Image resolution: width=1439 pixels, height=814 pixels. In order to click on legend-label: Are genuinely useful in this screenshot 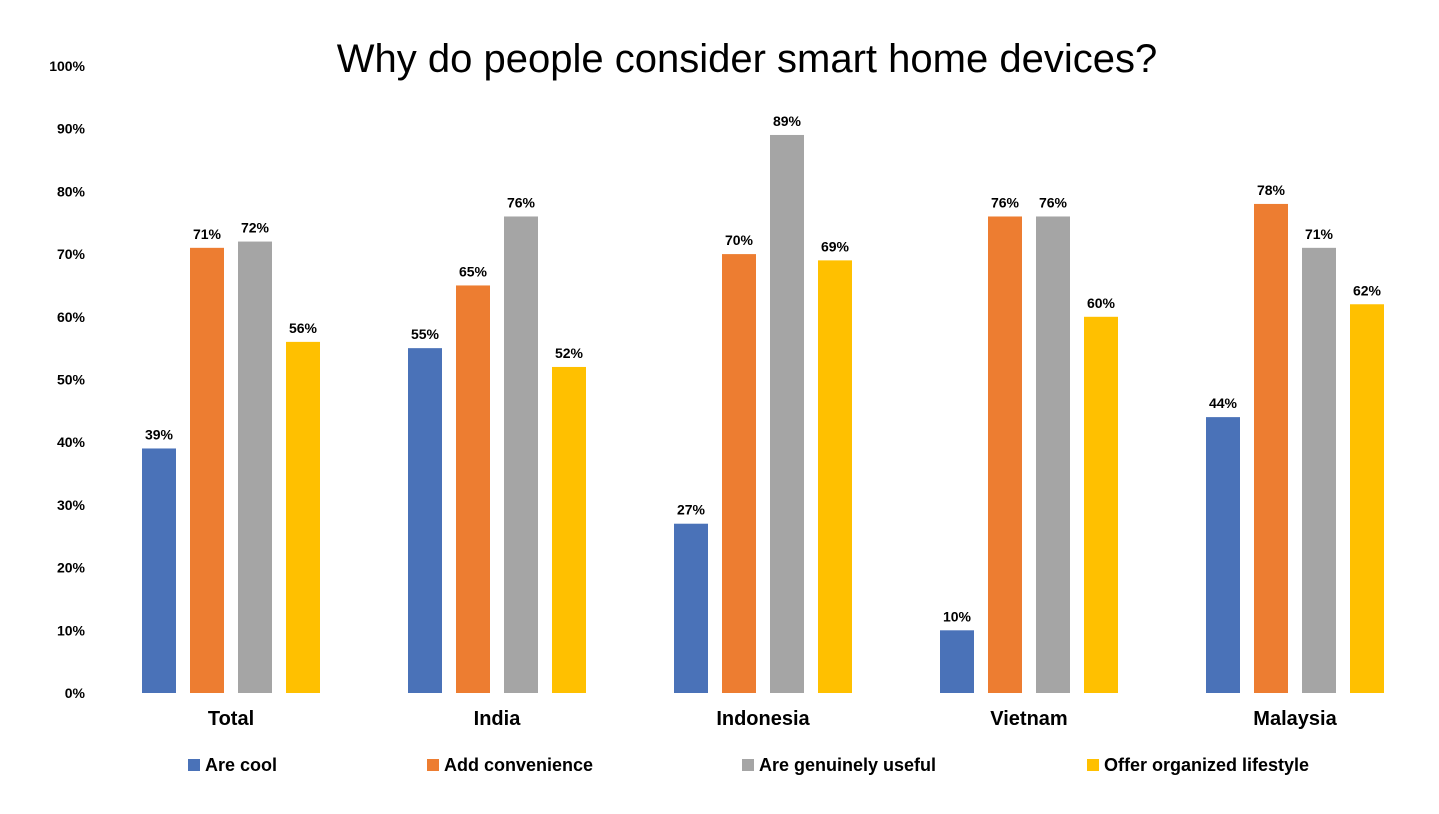, I will do `click(847, 765)`.